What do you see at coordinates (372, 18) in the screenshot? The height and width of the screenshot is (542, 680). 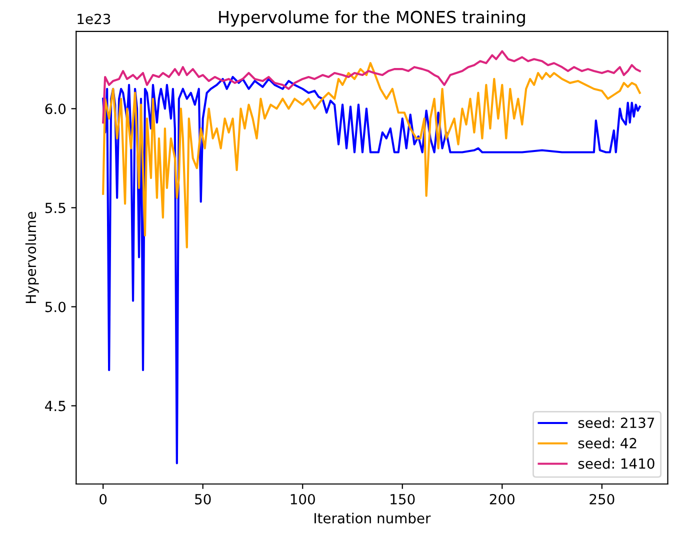 I see `chart-title: Hypervolume for the MONES training` at bounding box center [372, 18].